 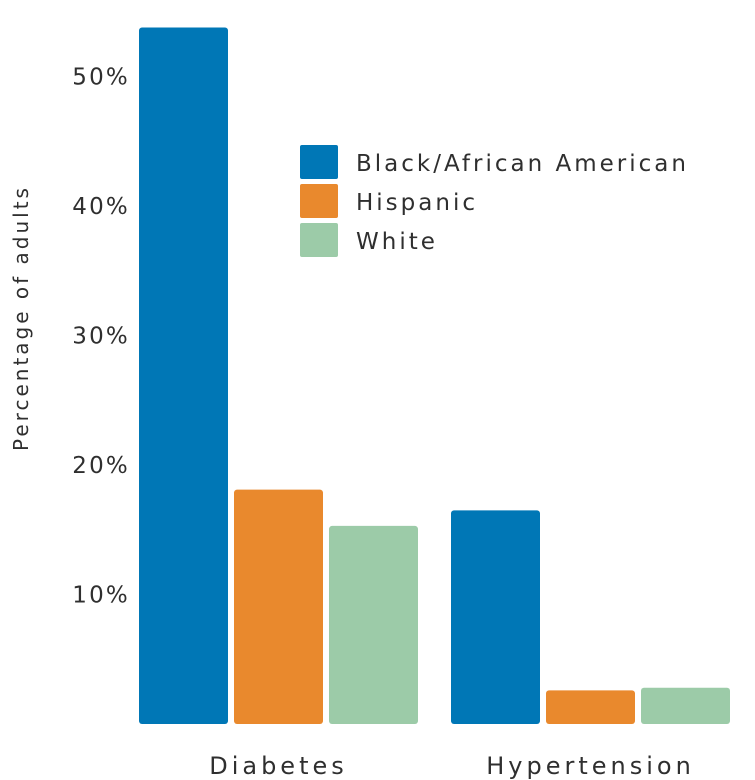 I want to click on y-tick-label: 20%, so click(x=101, y=466).